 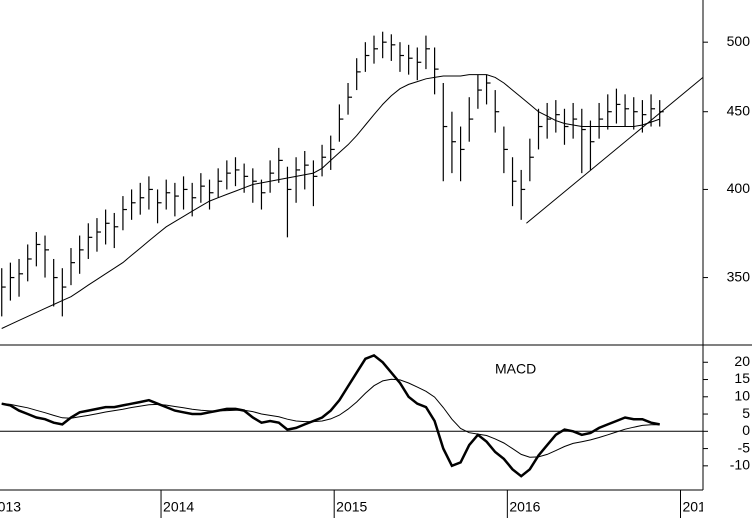 I want to click on macd-title: MACD, so click(x=515, y=369).